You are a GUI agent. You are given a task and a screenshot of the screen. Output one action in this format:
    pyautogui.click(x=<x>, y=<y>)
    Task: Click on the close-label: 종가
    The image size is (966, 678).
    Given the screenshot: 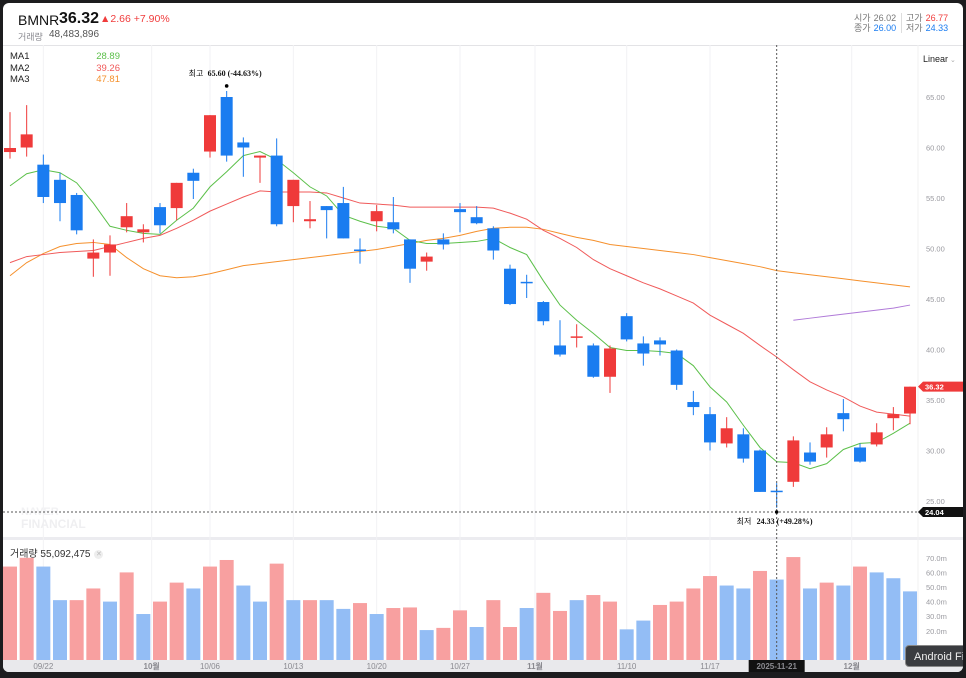 What is the action you would take?
    pyautogui.click(x=862, y=28)
    